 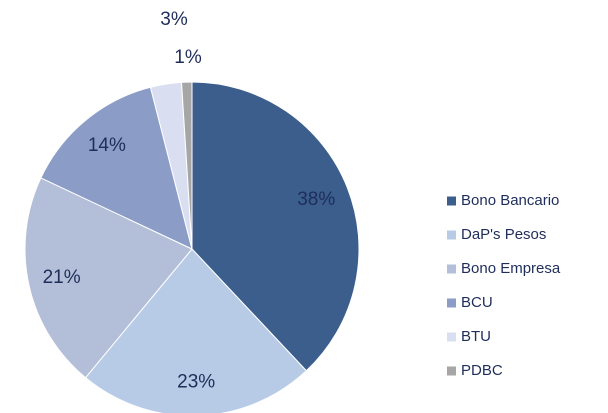 What do you see at coordinates (107, 145) in the screenshot?
I see `data-label: 14%` at bounding box center [107, 145].